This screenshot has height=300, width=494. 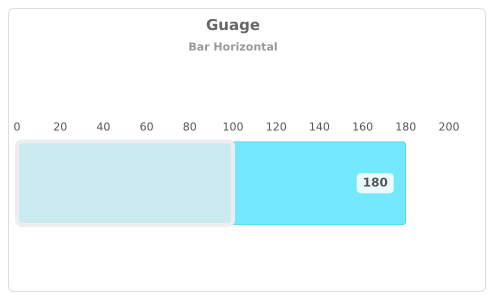 I want to click on data-label: 180, so click(x=375, y=182).